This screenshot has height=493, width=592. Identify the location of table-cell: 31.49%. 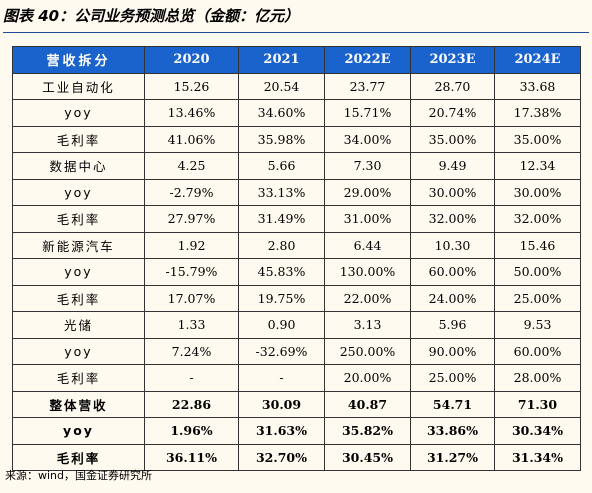
(281, 219).